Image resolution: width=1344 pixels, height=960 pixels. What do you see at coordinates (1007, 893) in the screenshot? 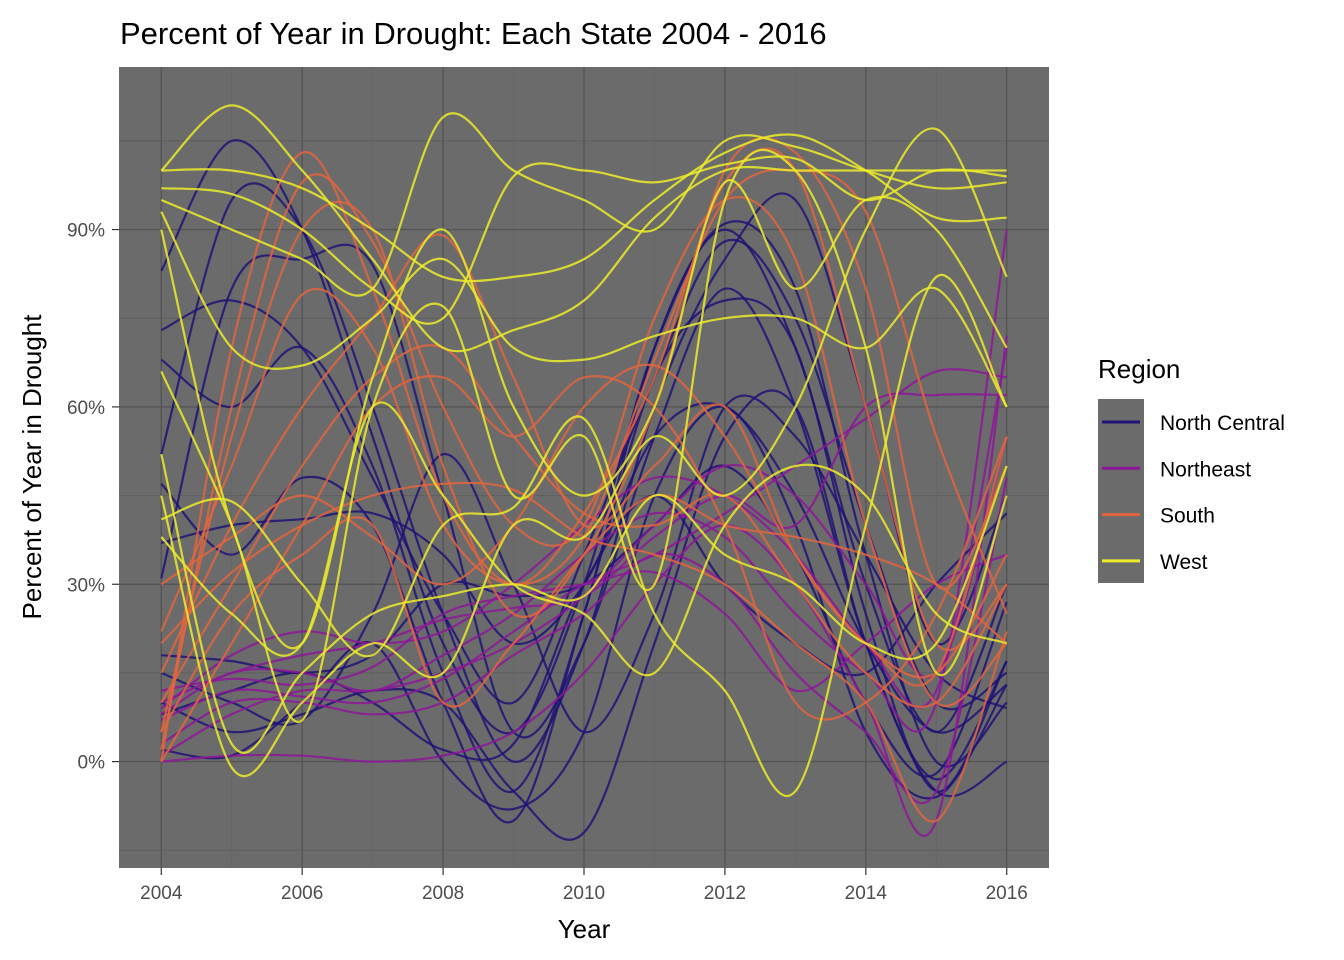
I see `x-tick-label: 2016` at bounding box center [1007, 893].